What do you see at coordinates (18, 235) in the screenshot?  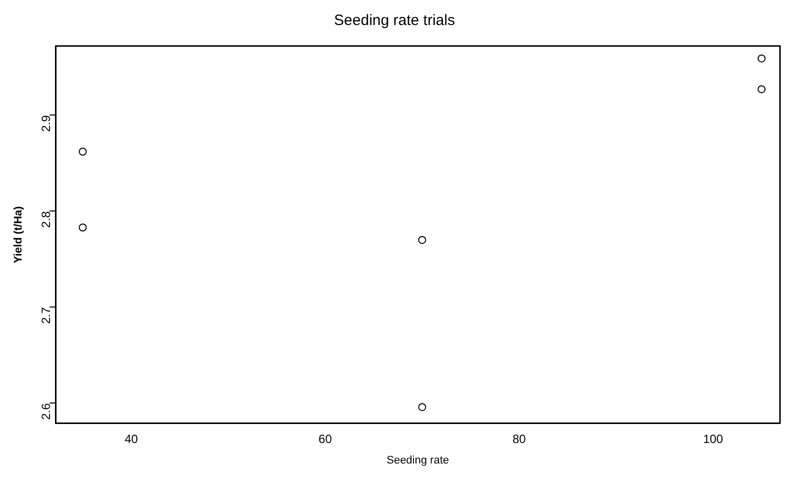 I see `y-axis-title: Yield (t/Ha)` at bounding box center [18, 235].